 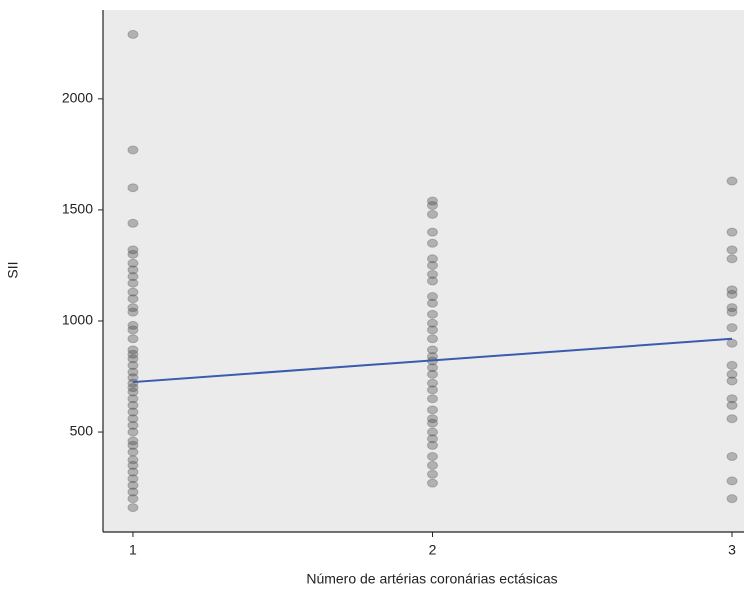 What do you see at coordinates (82, 431) in the screenshot?
I see `y-tick-label: 500` at bounding box center [82, 431].